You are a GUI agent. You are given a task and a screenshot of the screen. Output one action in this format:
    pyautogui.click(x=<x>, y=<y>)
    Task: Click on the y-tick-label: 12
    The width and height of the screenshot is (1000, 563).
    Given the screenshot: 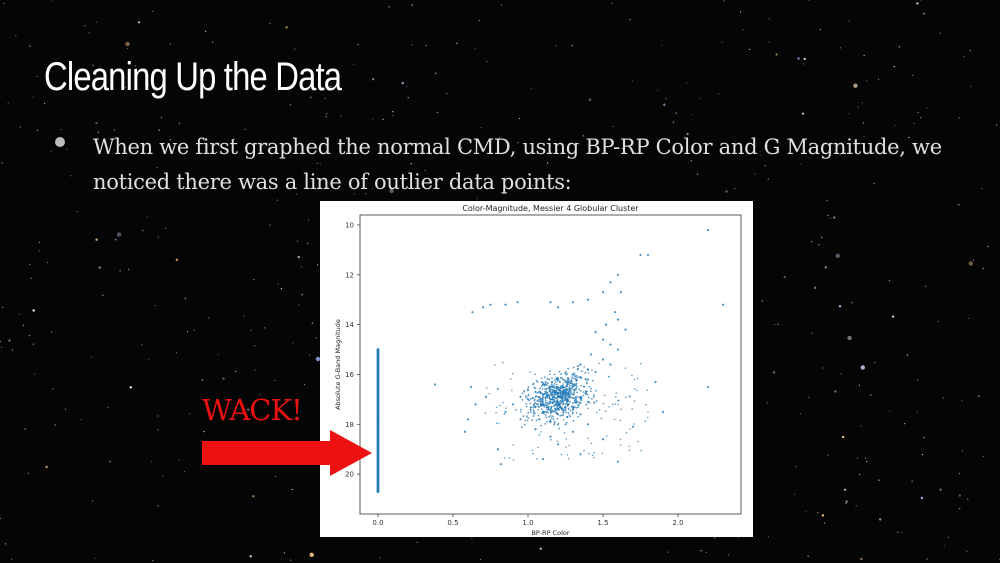 What is the action you would take?
    pyautogui.click(x=349, y=275)
    